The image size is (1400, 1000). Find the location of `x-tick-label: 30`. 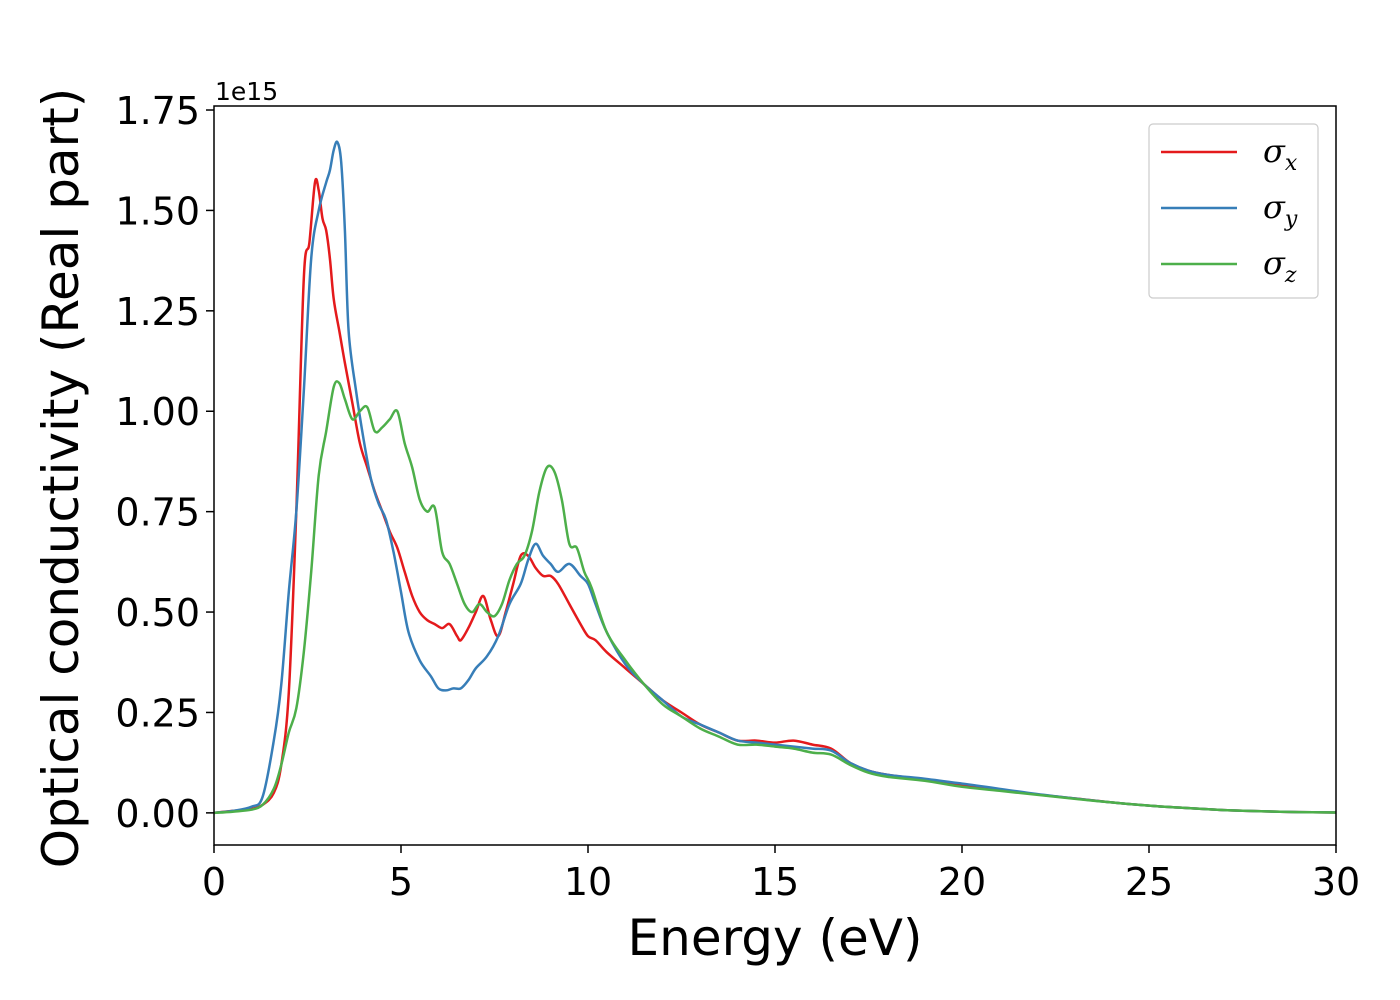

x-tick-label: 30 is located at coordinates (1336, 882).